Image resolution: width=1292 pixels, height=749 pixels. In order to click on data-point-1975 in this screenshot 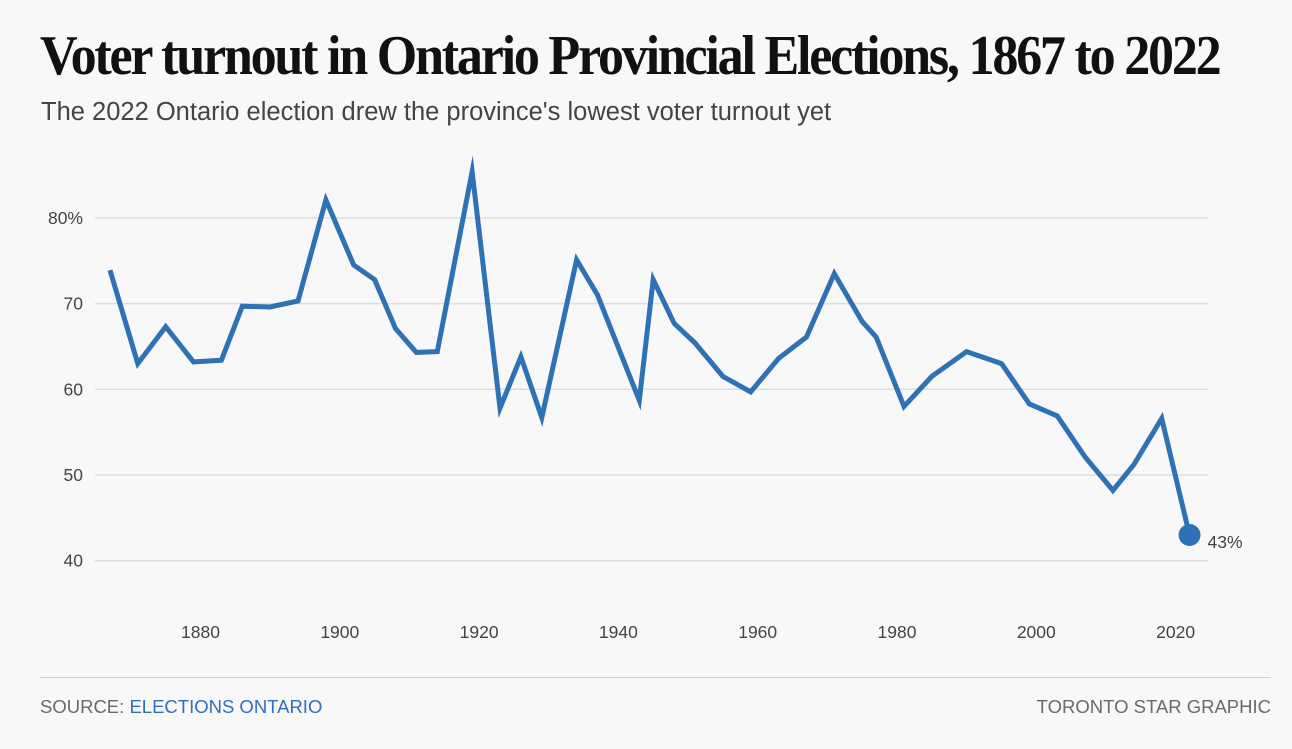, I will do `click(862, 321)`.